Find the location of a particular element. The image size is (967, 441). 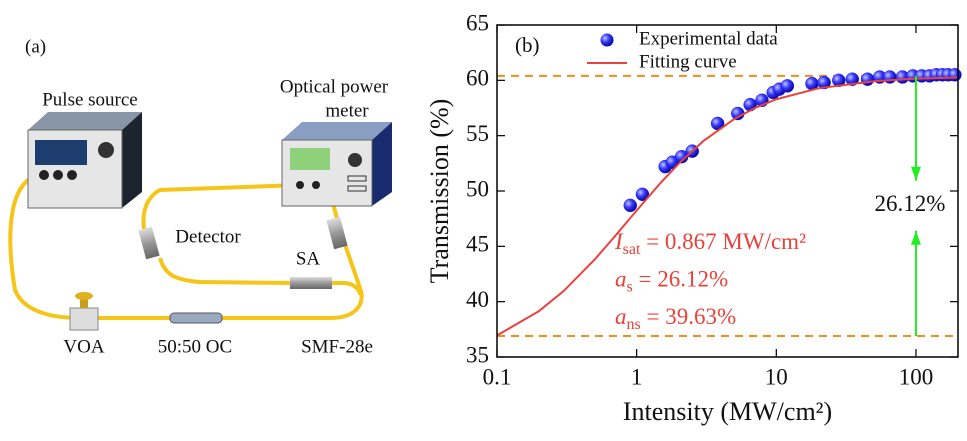

voa is located at coordinates (84, 319).